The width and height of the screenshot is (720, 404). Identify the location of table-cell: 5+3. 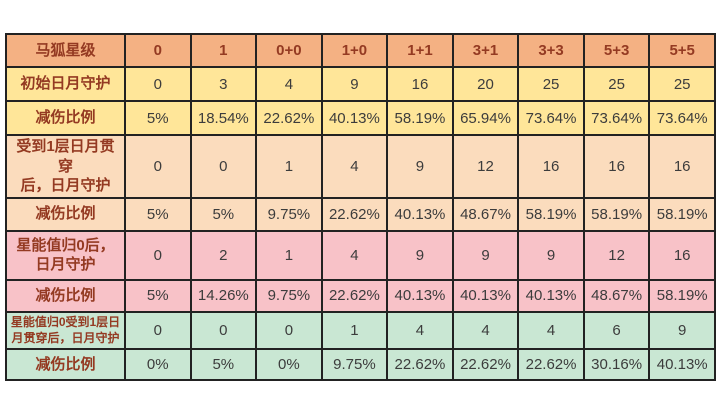
(616, 50).